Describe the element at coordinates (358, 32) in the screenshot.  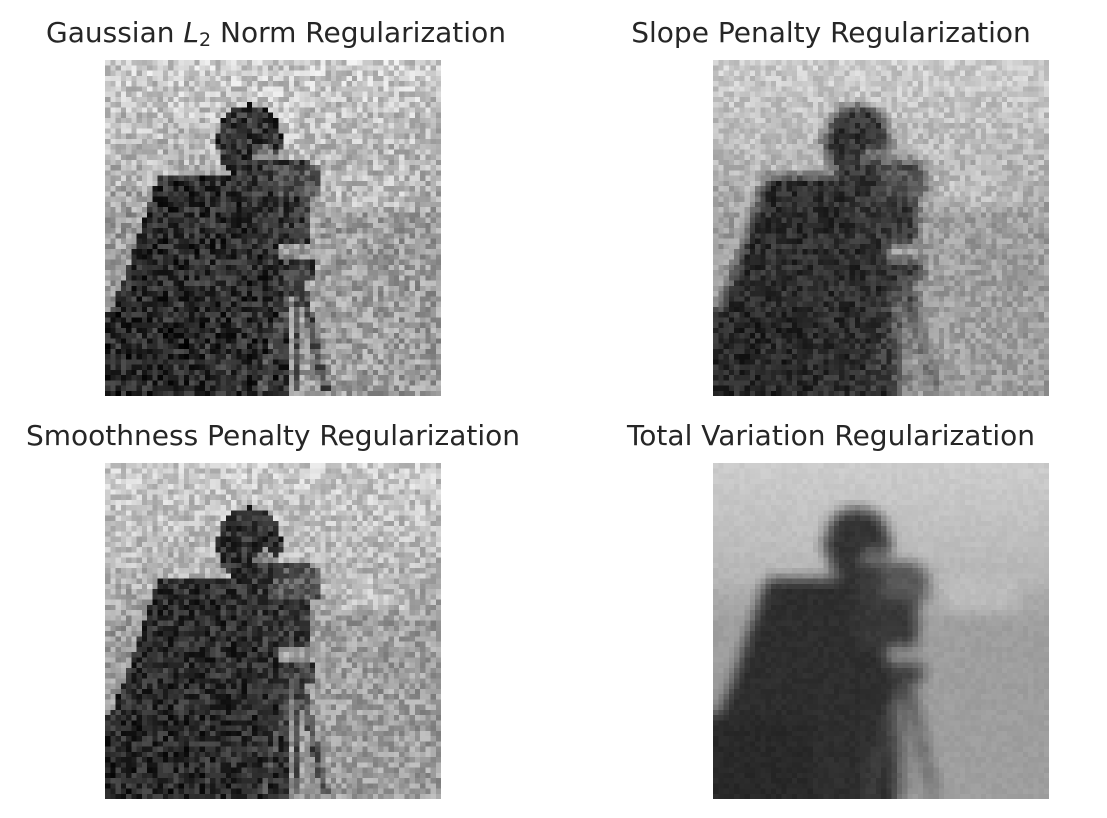
I see `title-text-suffix: Norm Regularization` at that location.